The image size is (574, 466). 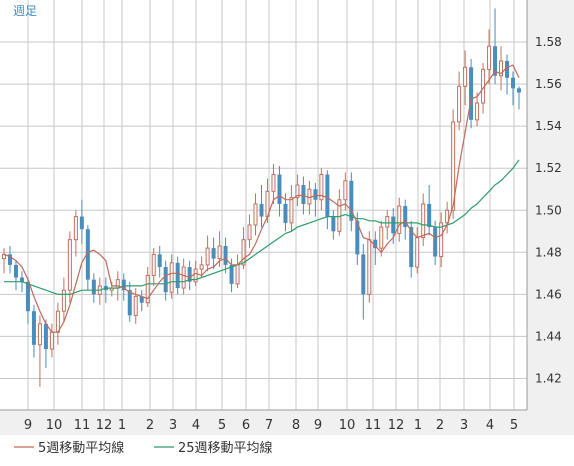 I want to click on legend: 5週移動平均線 25週移動平均線, so click(x=143, y=448).